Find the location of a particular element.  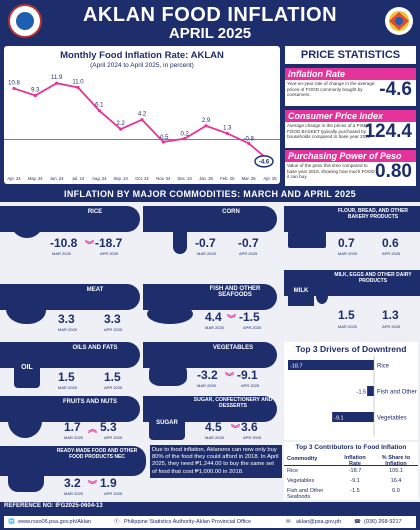

rice-mar-label: MAR 2025 is located at coordinates (61, 253).